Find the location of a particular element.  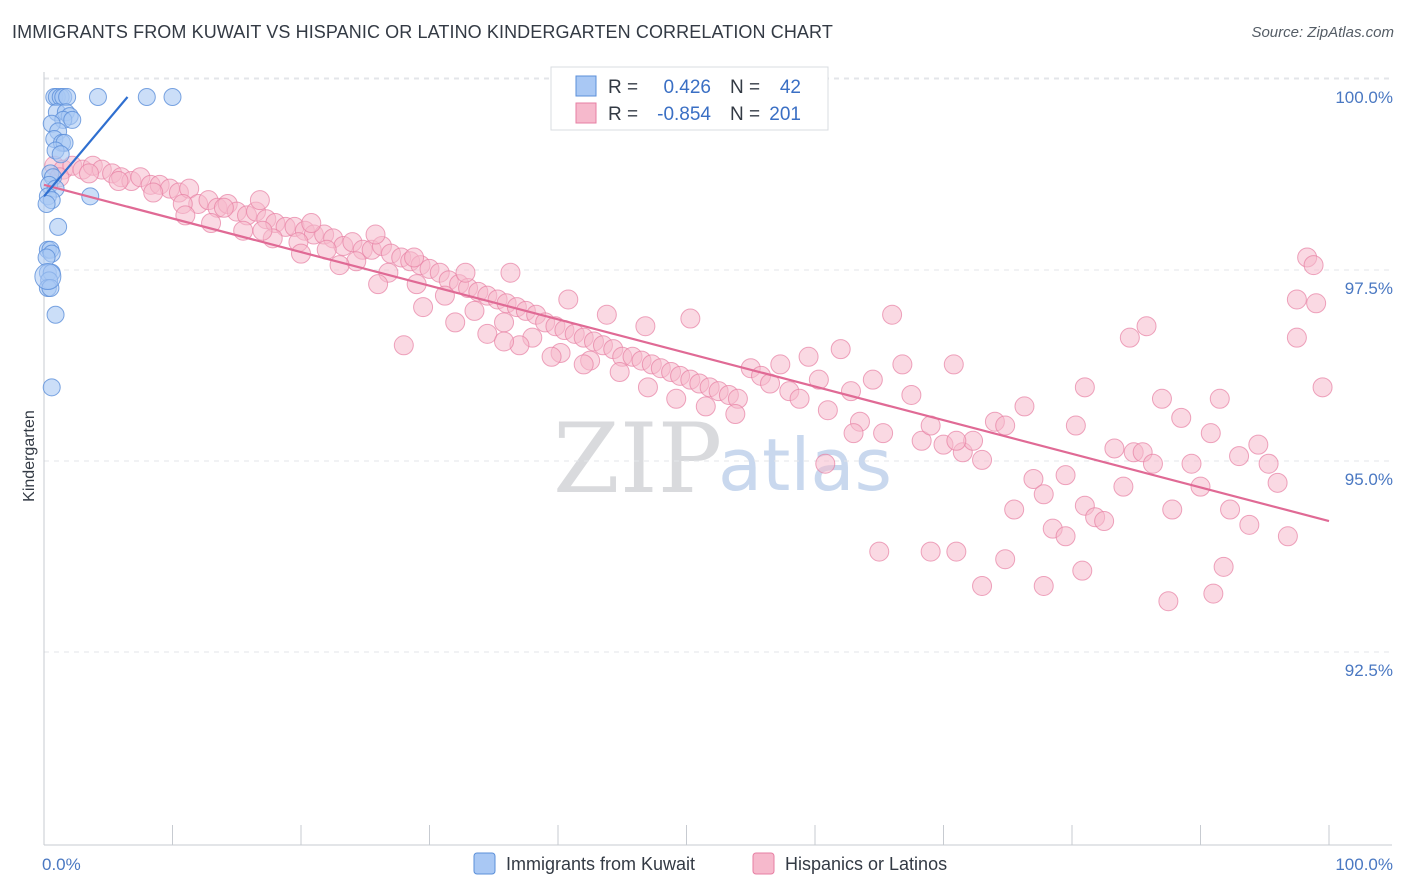

legend-r-value-hispanics: -0.854 is located at coordinates (684, 114).